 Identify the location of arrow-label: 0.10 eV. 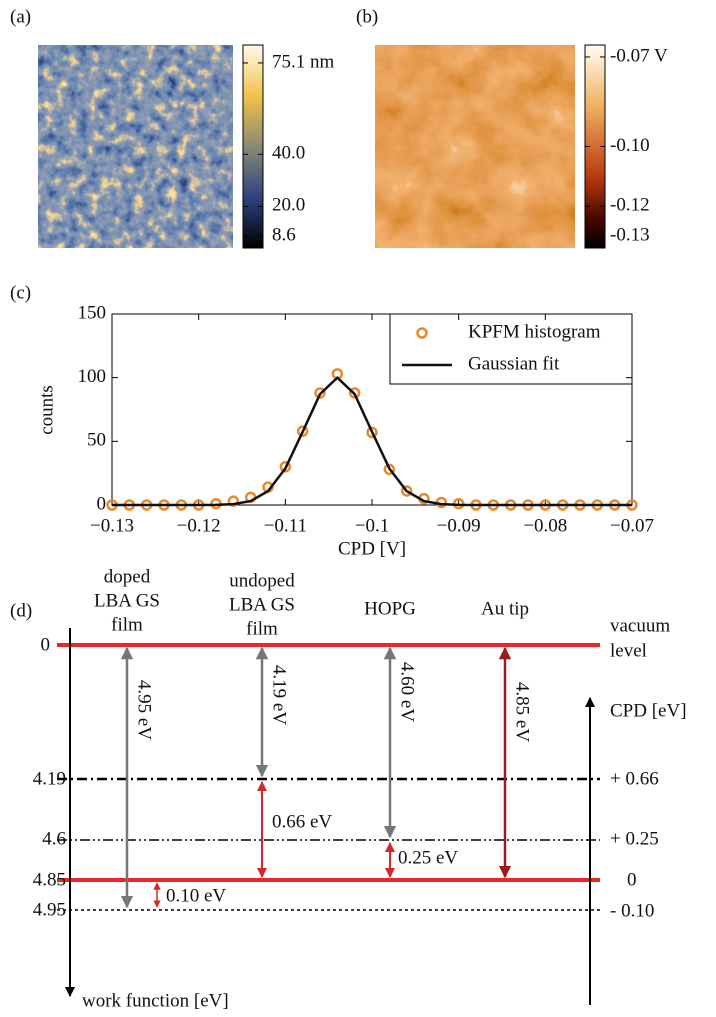
(196, 895).